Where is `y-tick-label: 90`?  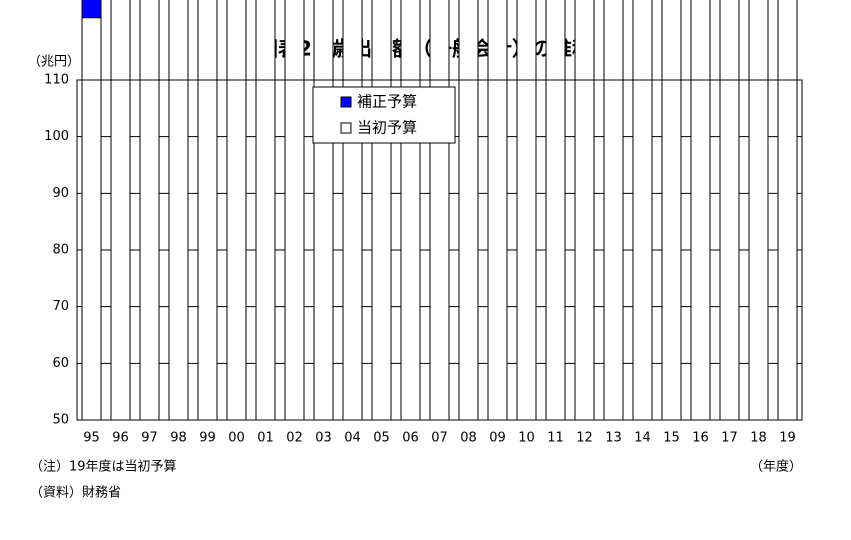
y-tick-label: 90 is located at coordinates (60, 193).